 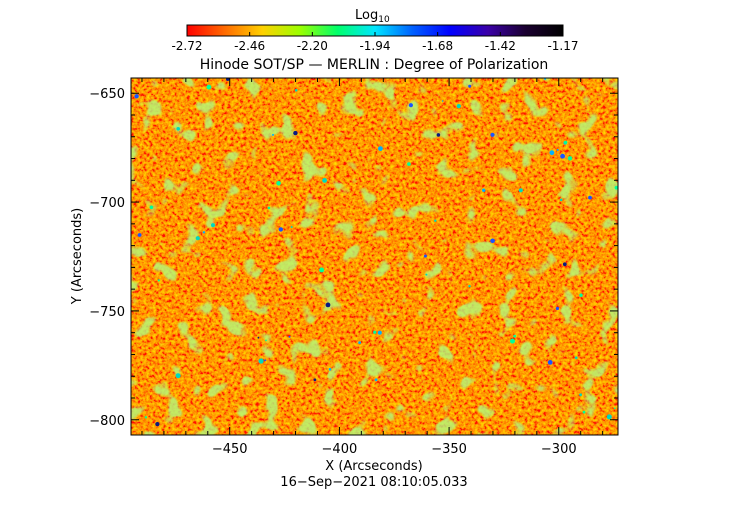 What do you see at coordinates (437, 46) in the screenshot?
I see `colorbar-tick-label: -1.68` at bounding box center [437, 46].